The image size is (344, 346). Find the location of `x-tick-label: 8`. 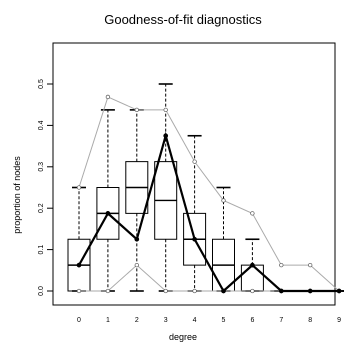

x-tick-label: 8 is located at coordinates (310, 320).